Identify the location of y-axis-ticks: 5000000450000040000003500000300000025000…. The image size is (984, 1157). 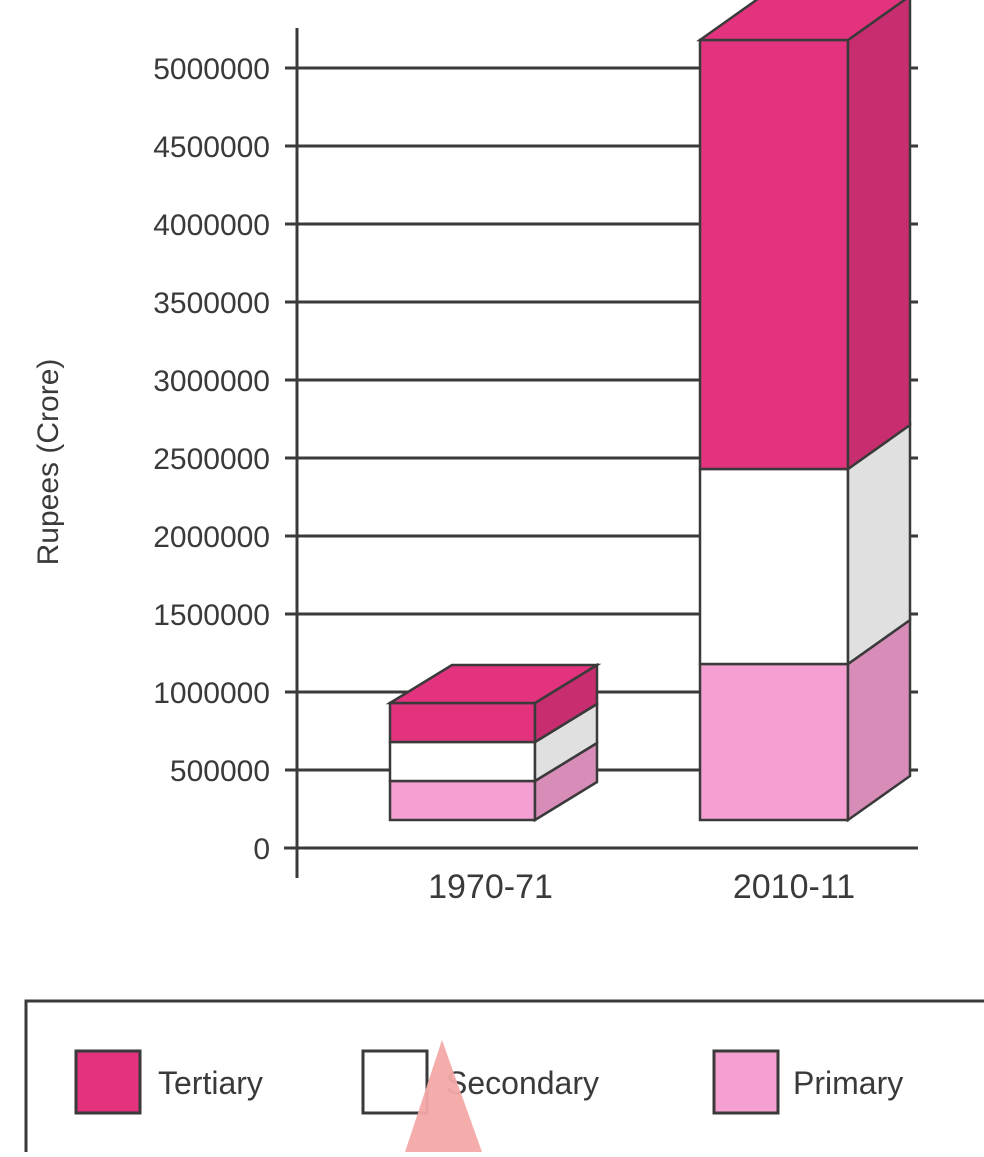
(225, 459).